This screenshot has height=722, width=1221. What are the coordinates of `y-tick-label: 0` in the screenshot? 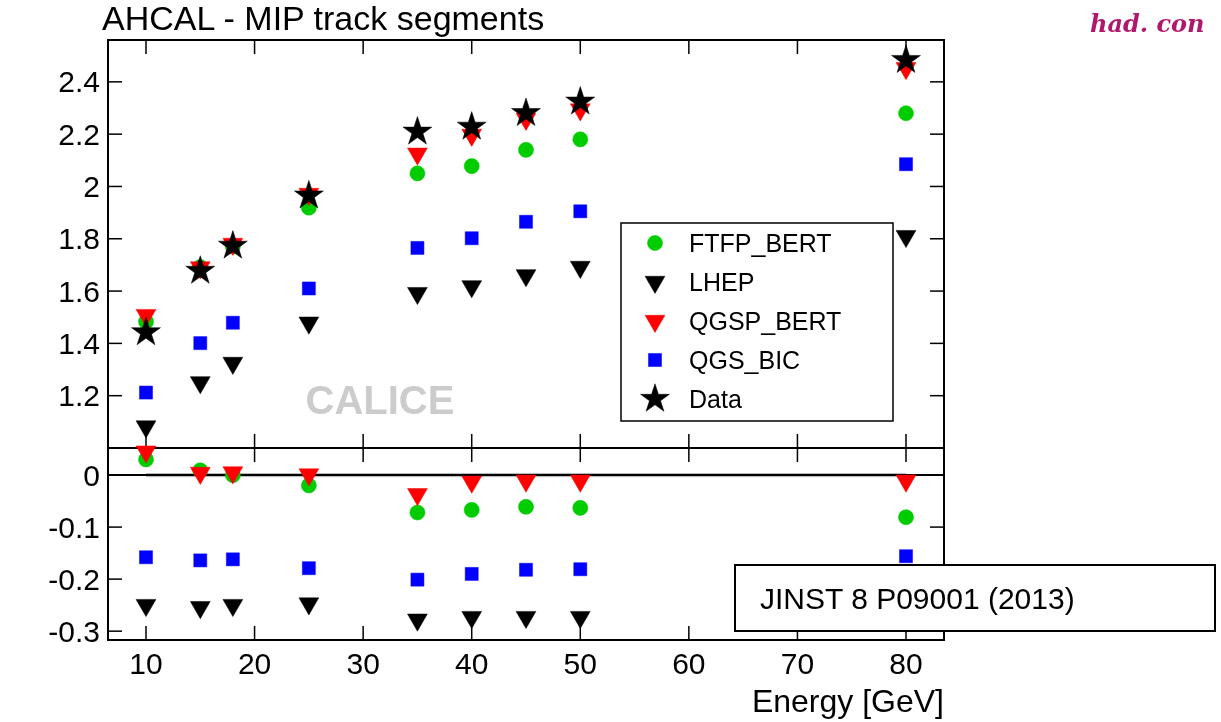 It's located at (91, 475).